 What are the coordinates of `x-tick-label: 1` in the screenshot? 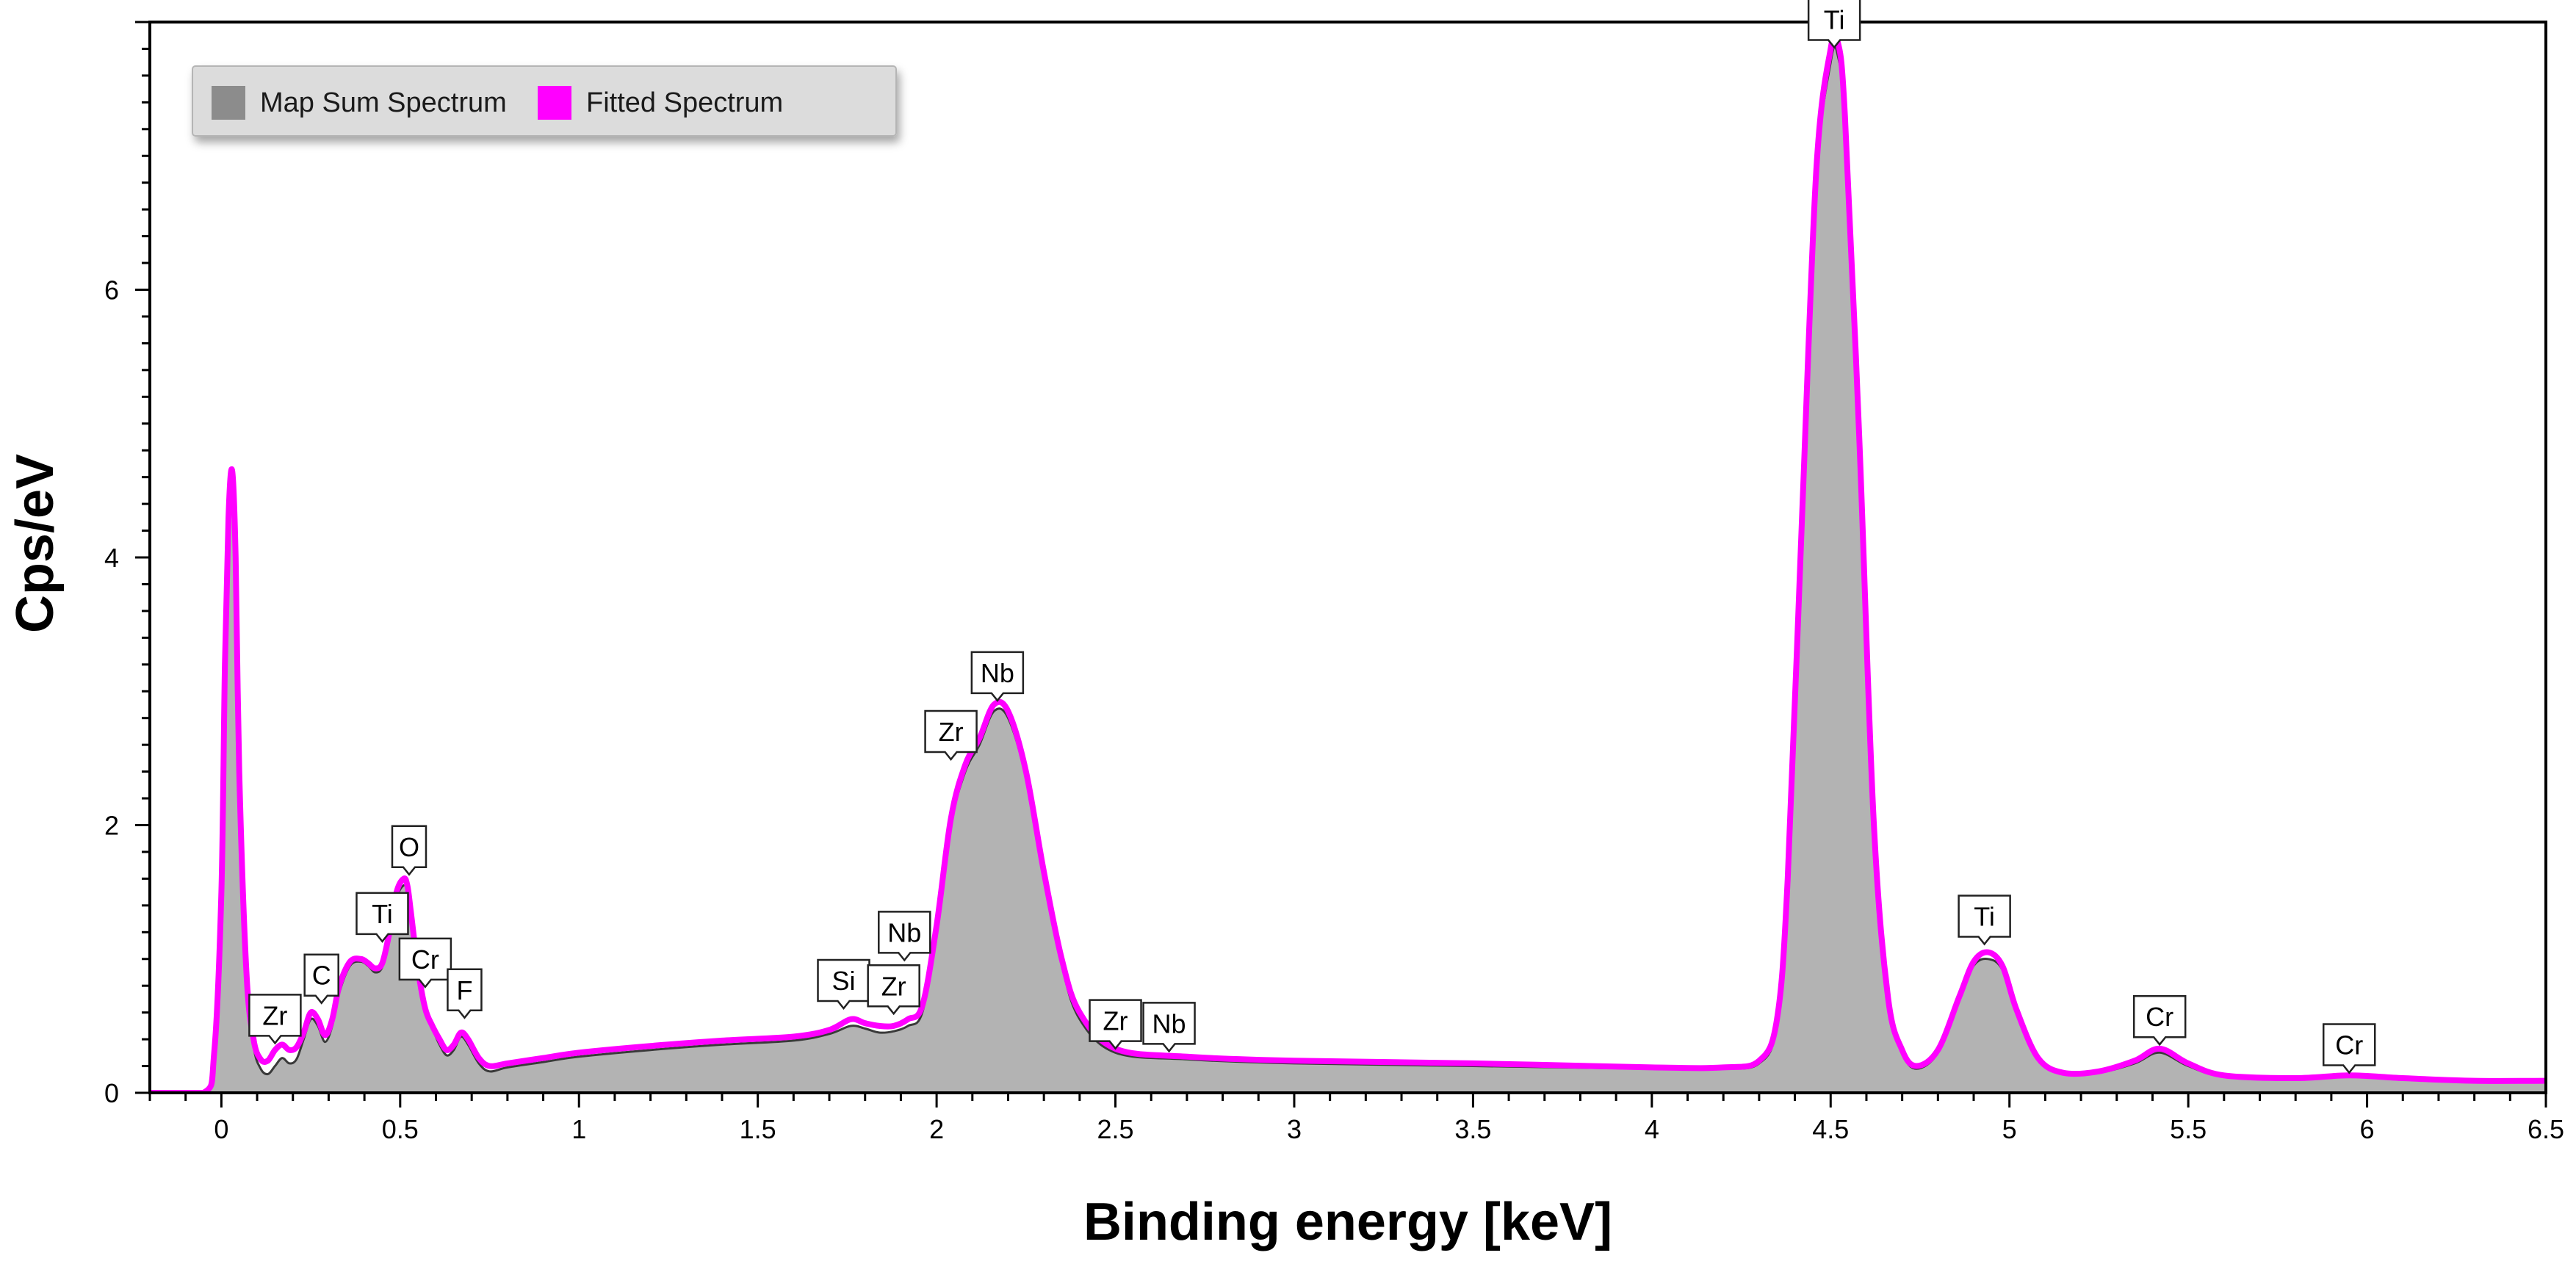 It's located at (578, 1129).